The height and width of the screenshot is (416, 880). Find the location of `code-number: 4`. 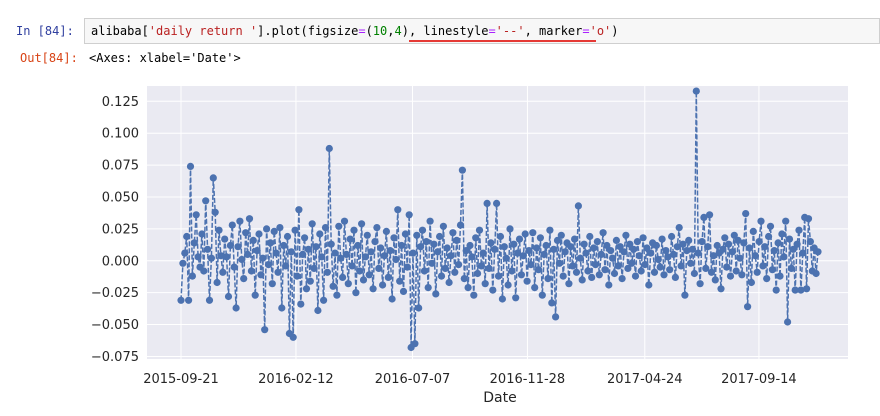

code-number: 4 is located at coordinates (398, 31).